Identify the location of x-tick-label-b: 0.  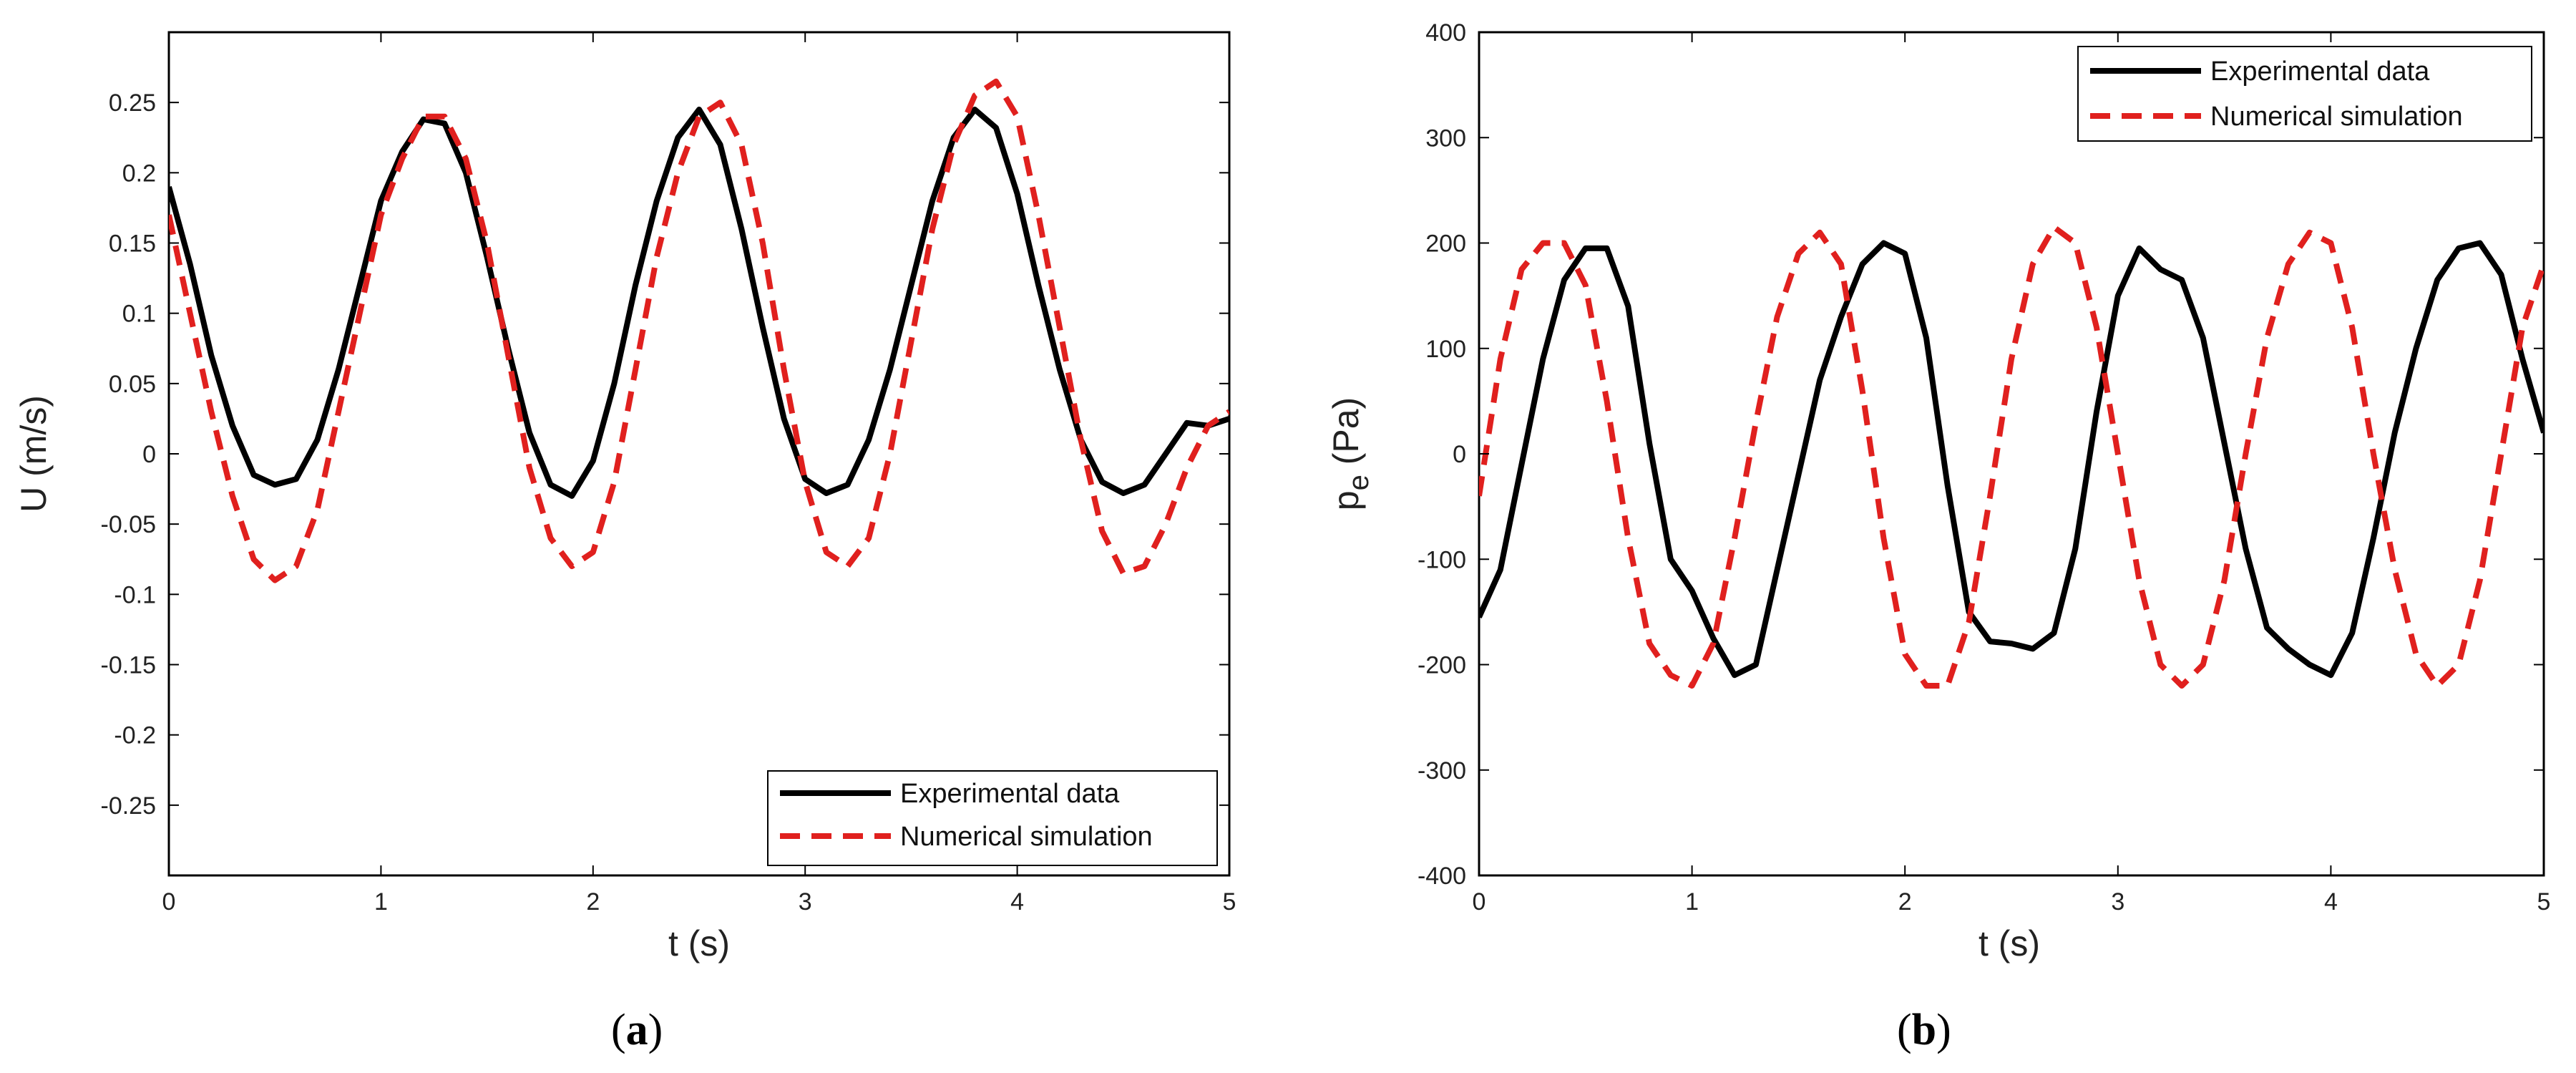
(1479, 902).